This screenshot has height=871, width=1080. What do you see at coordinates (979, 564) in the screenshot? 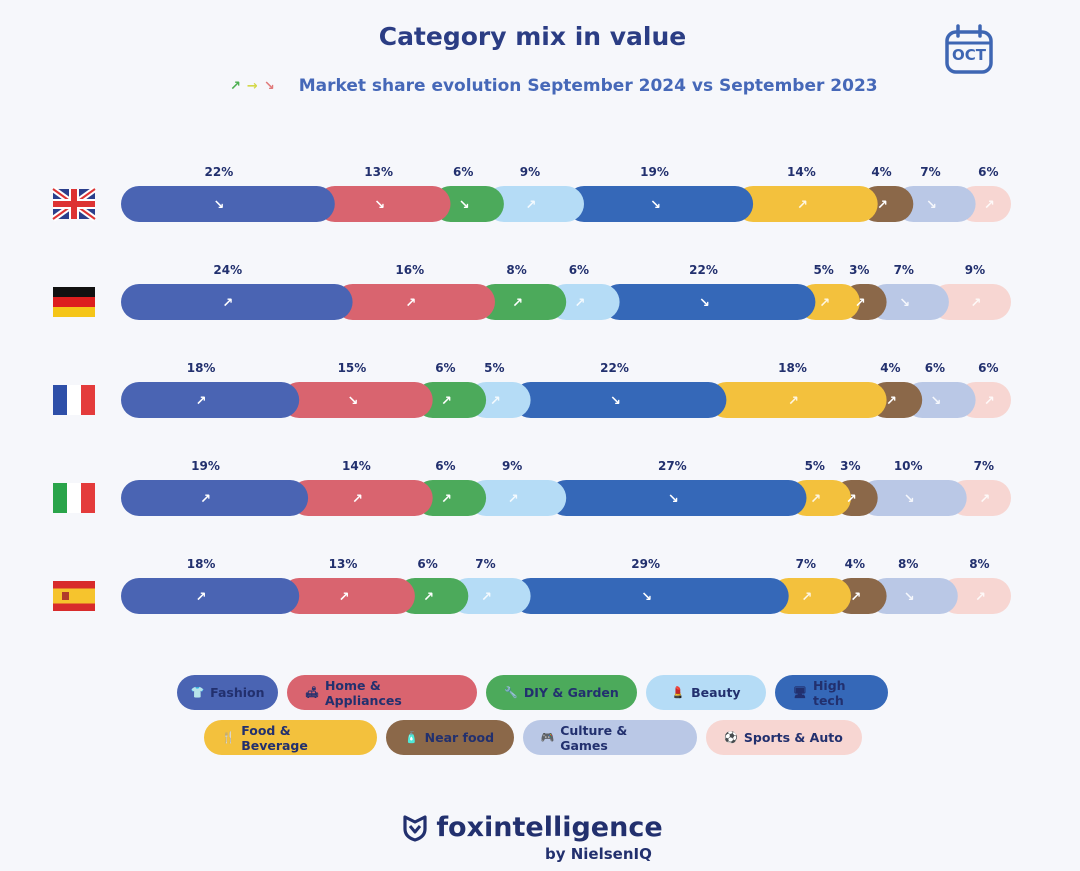
I see `data-label: 8%` at bounding box center [979, 564].